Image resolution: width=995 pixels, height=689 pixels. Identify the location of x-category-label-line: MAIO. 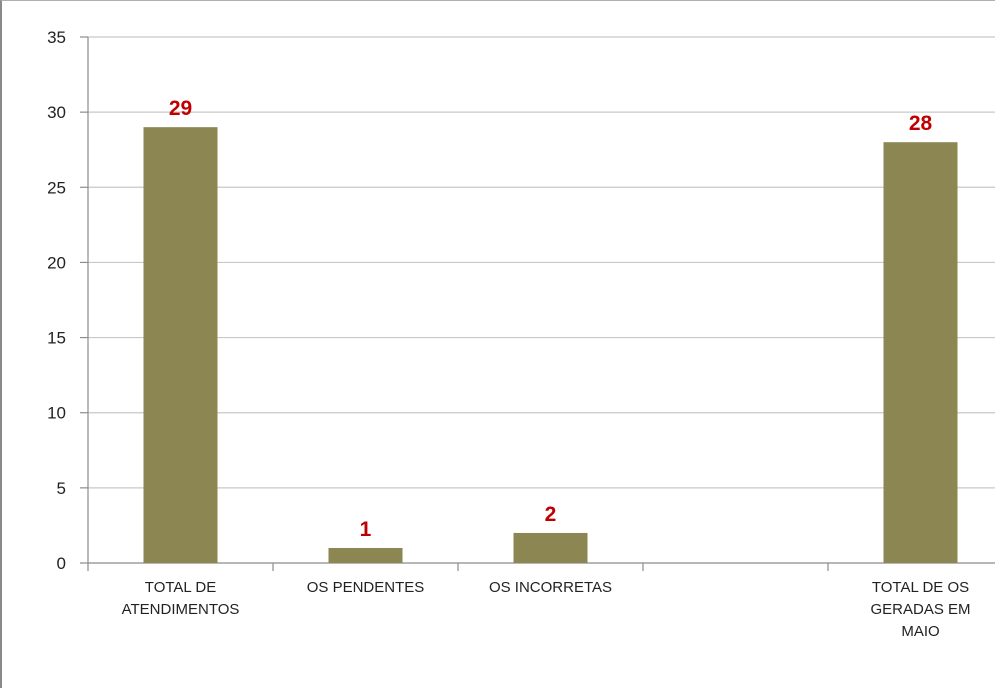
(920, 631).